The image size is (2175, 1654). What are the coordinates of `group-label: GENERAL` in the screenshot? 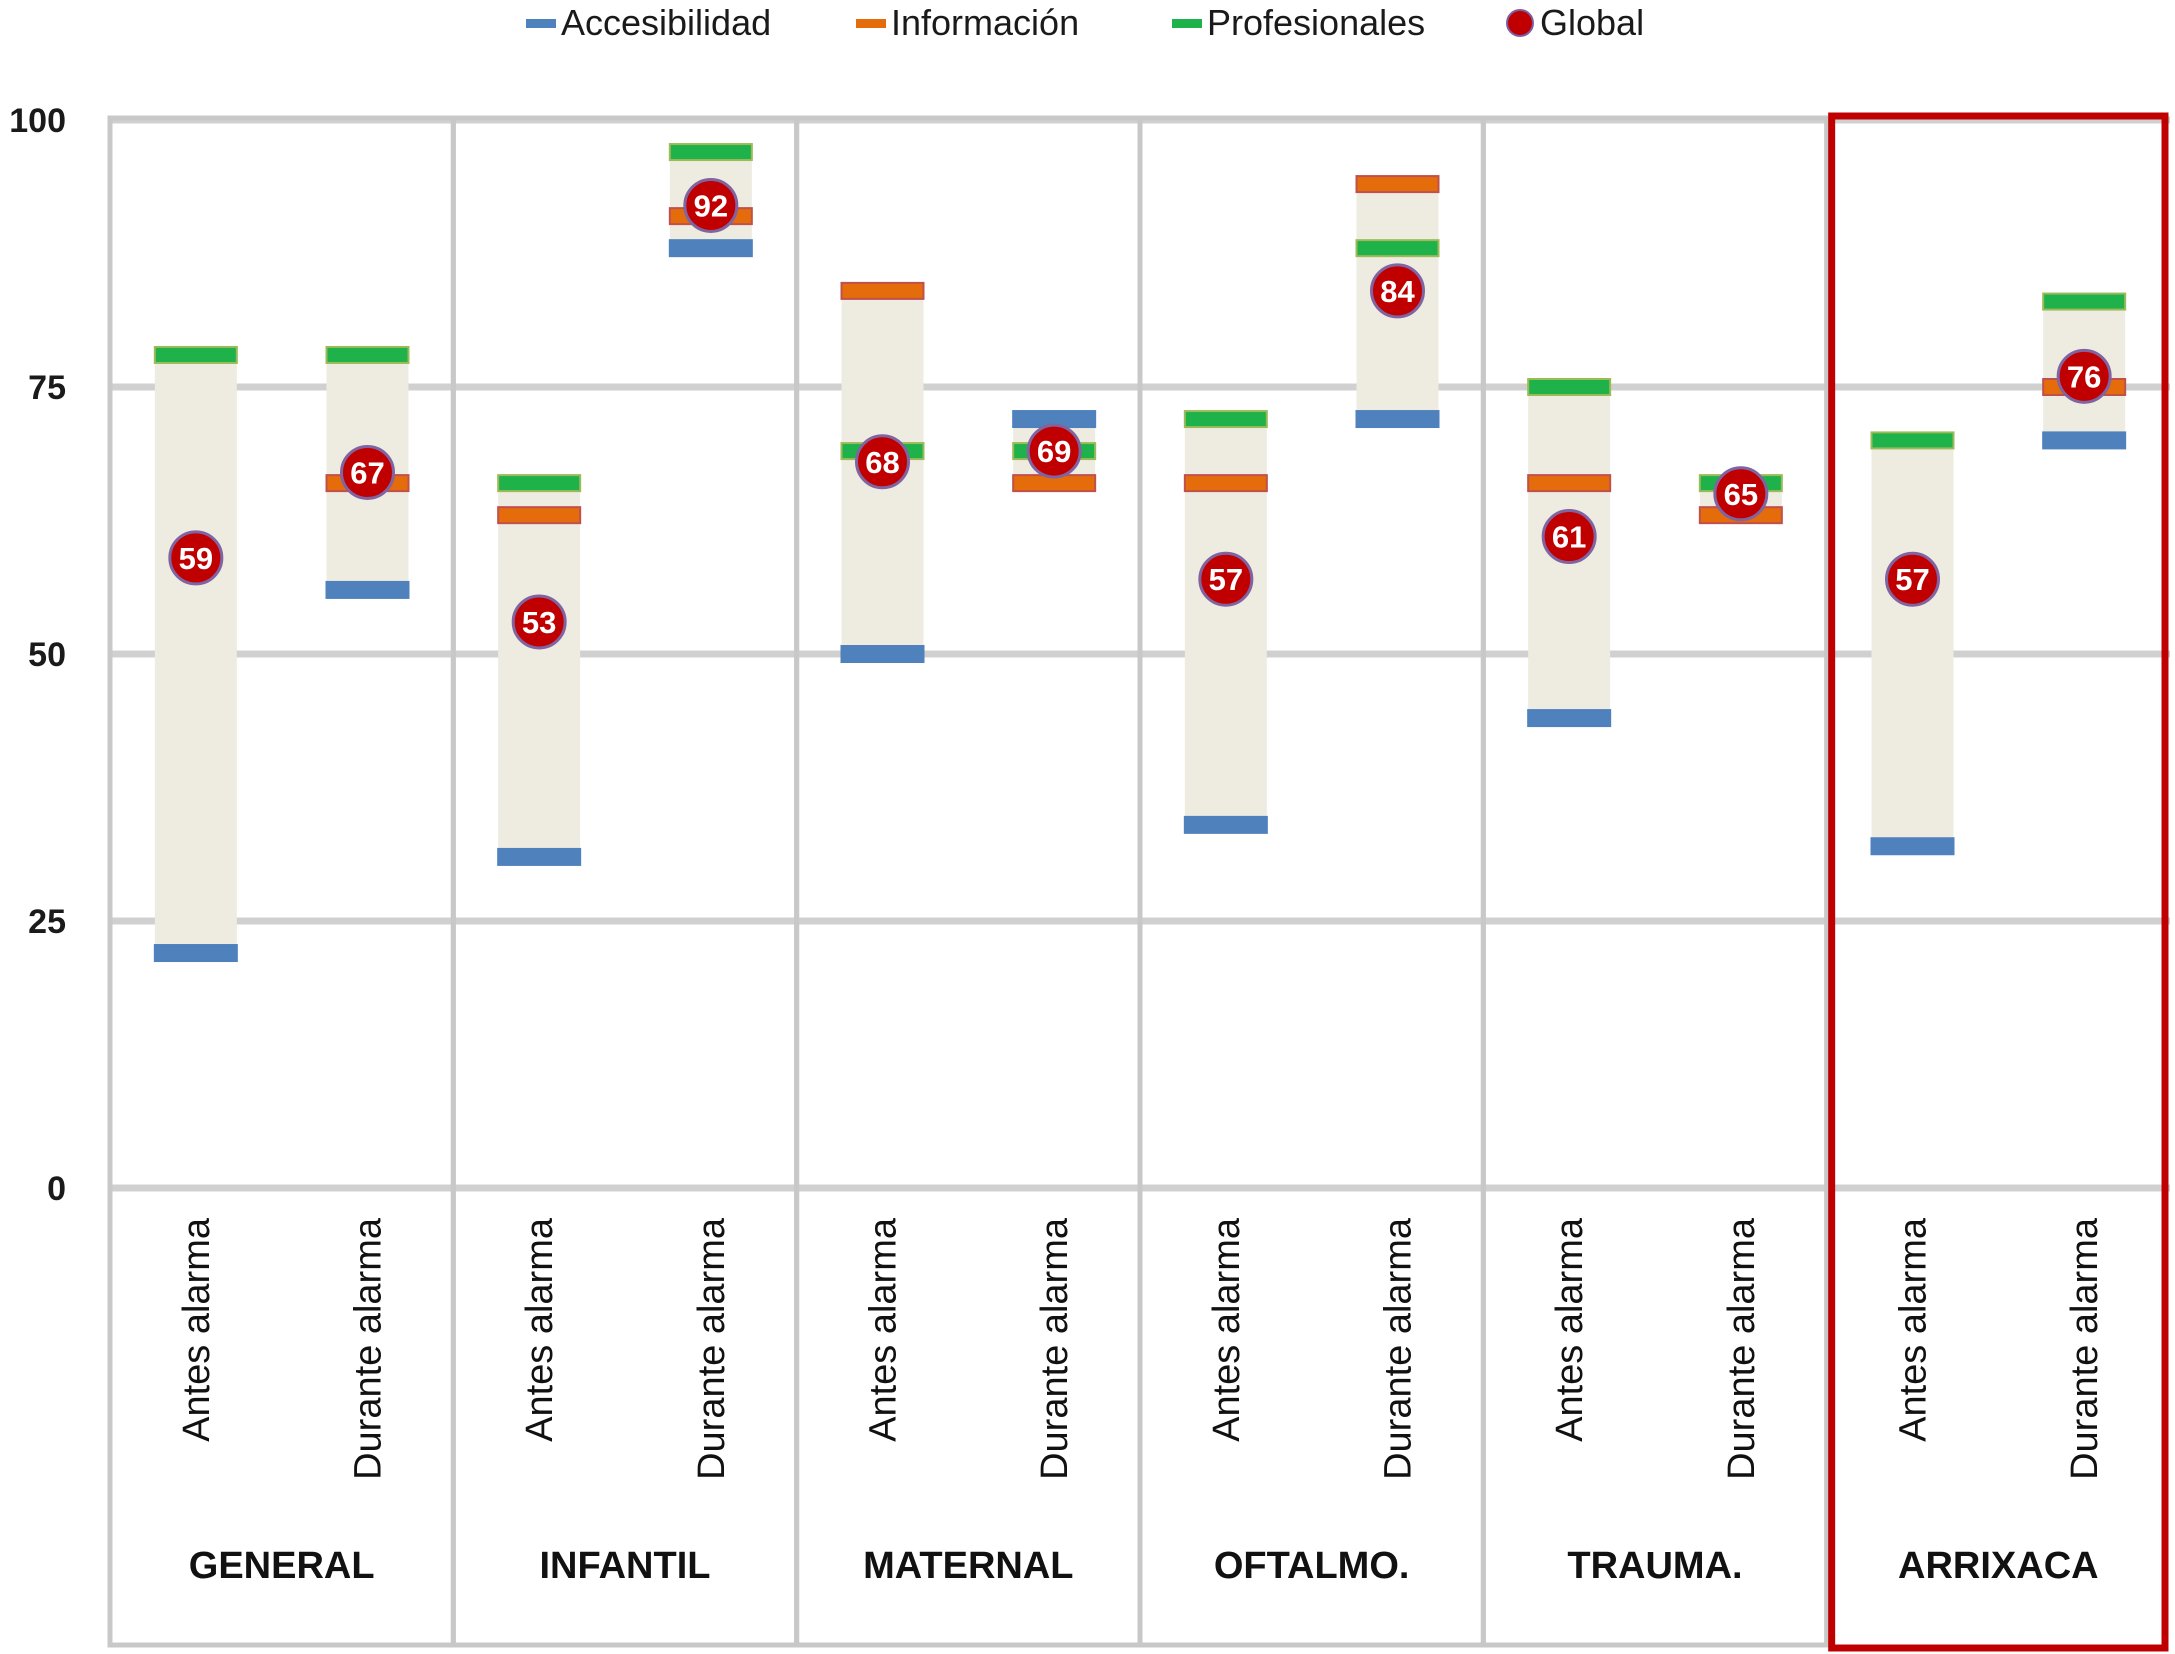 It's located at (282, 1566).